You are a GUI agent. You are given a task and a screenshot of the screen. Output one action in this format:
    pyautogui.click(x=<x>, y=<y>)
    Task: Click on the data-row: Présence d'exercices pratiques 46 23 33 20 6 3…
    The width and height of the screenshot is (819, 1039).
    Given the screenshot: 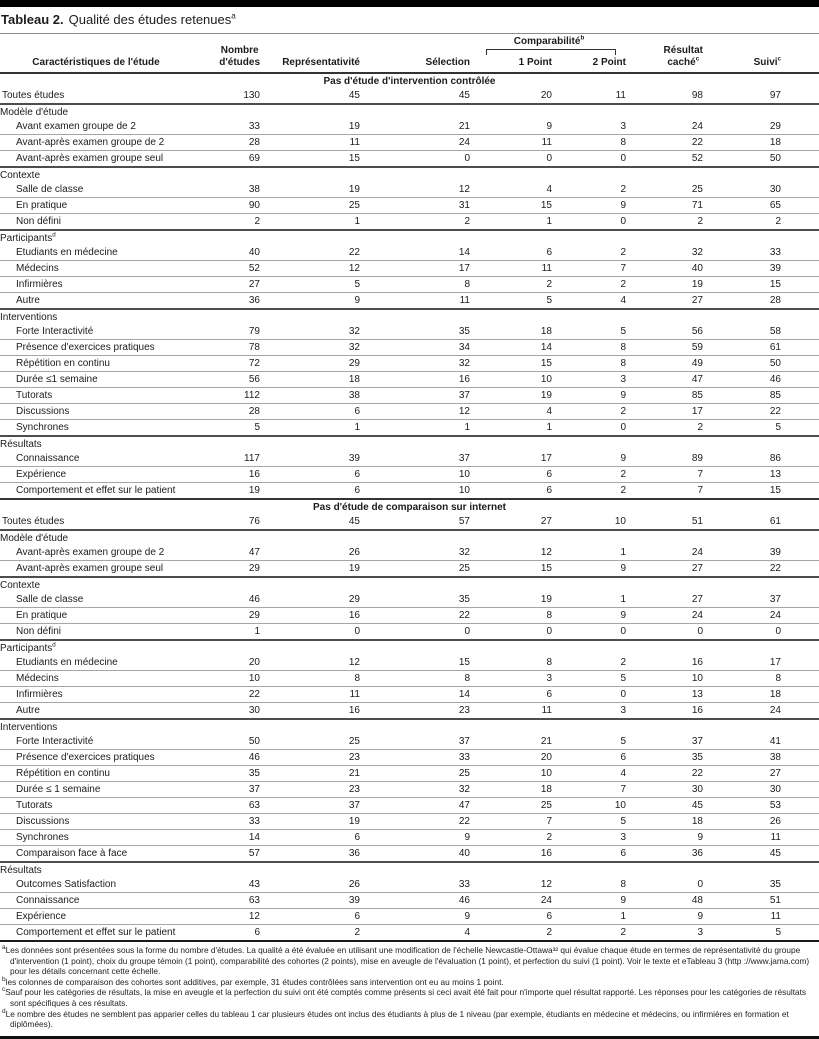 What is the action you would take?
    pyautogui.click(x=409, y=757)
    